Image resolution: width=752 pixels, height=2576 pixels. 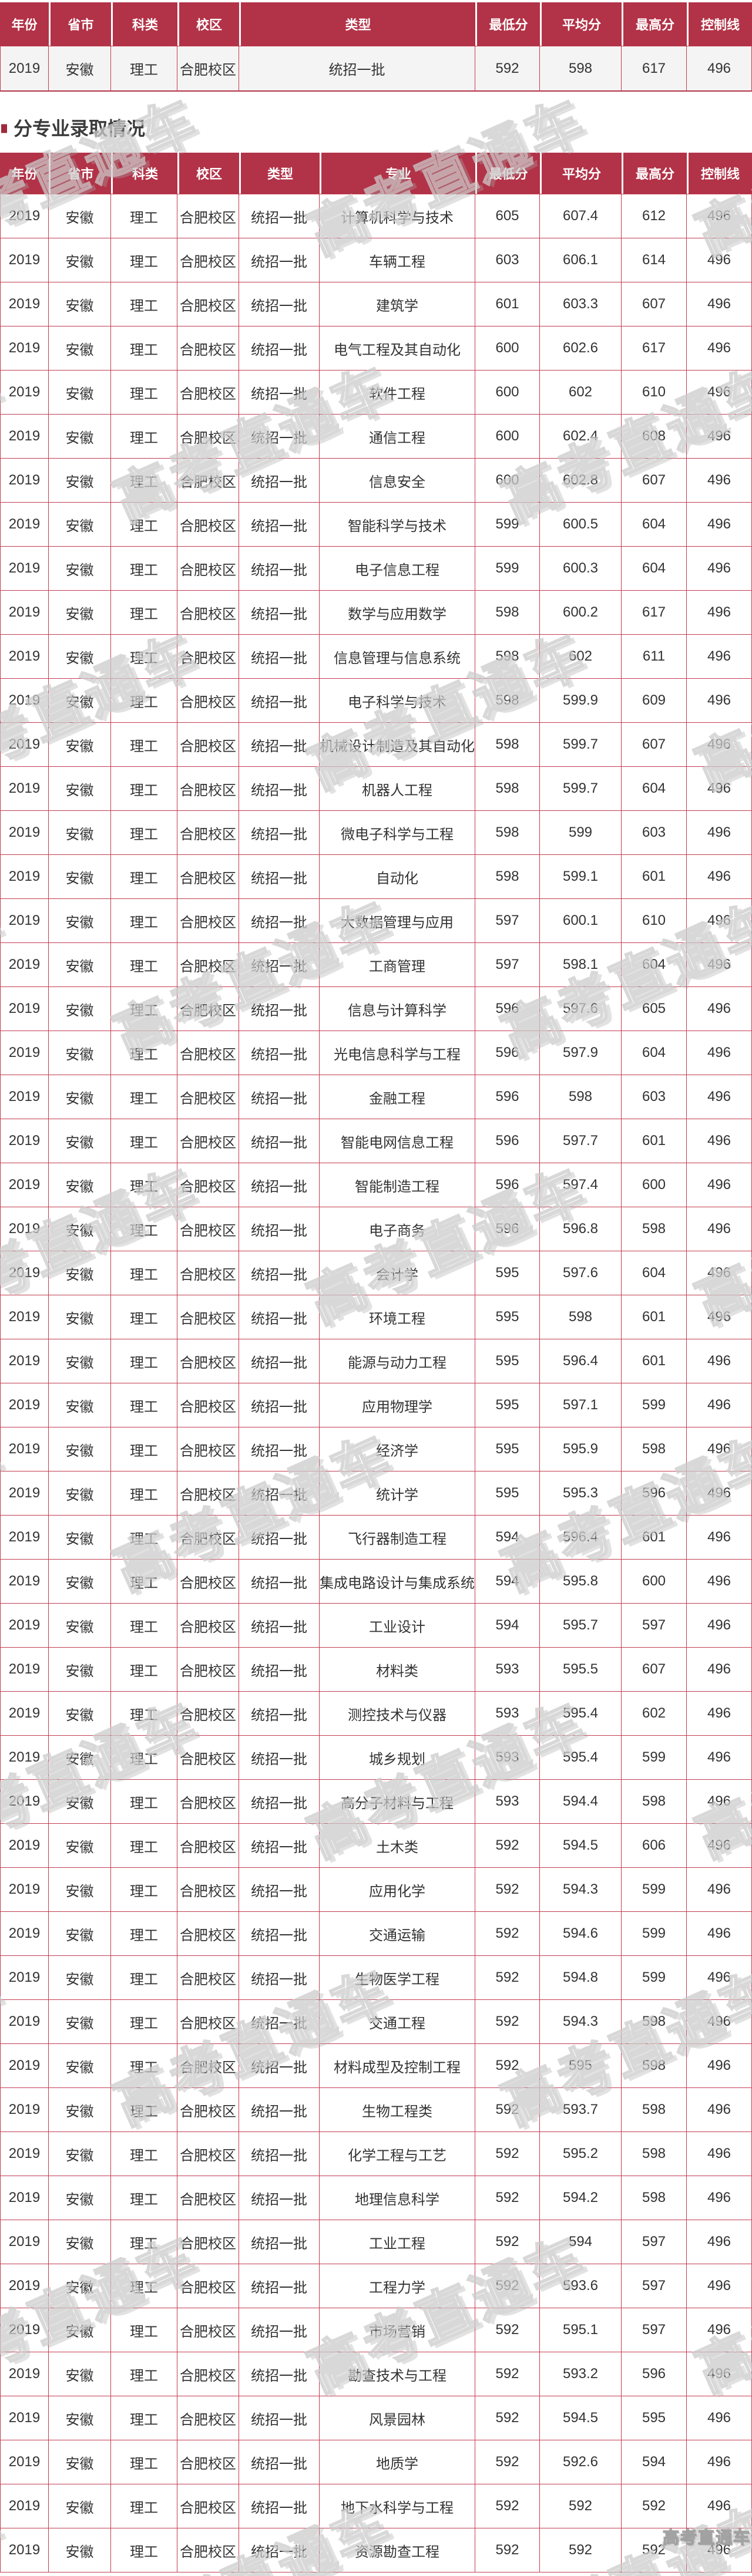 What do you see at coordinates (279, 173) in the screenshot?
I see `header-cell: 类型` at bounding box center [279, 173].